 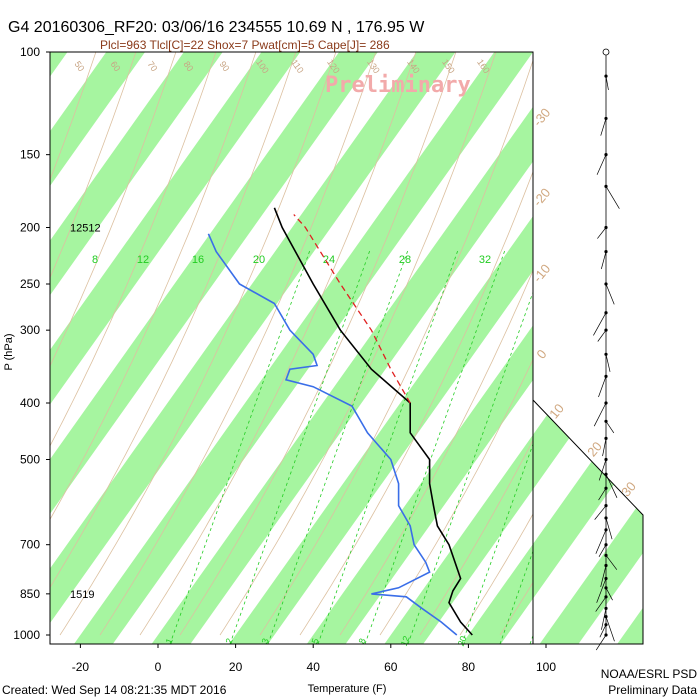 What do you see at coordinates (115, 66) in the screenshot?
I see `theta-label: 60` at bounding box center [115, 66].